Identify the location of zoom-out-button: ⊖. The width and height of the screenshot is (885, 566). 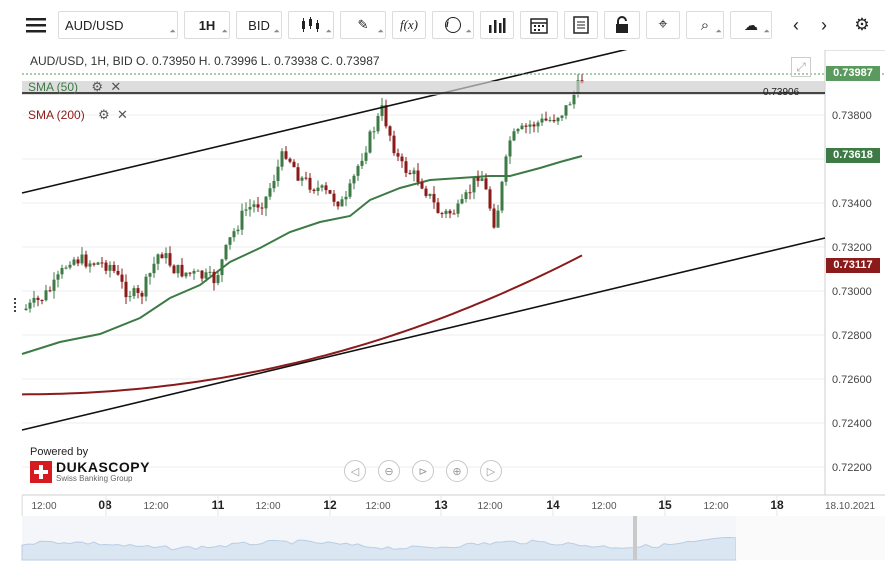
(389, 471).